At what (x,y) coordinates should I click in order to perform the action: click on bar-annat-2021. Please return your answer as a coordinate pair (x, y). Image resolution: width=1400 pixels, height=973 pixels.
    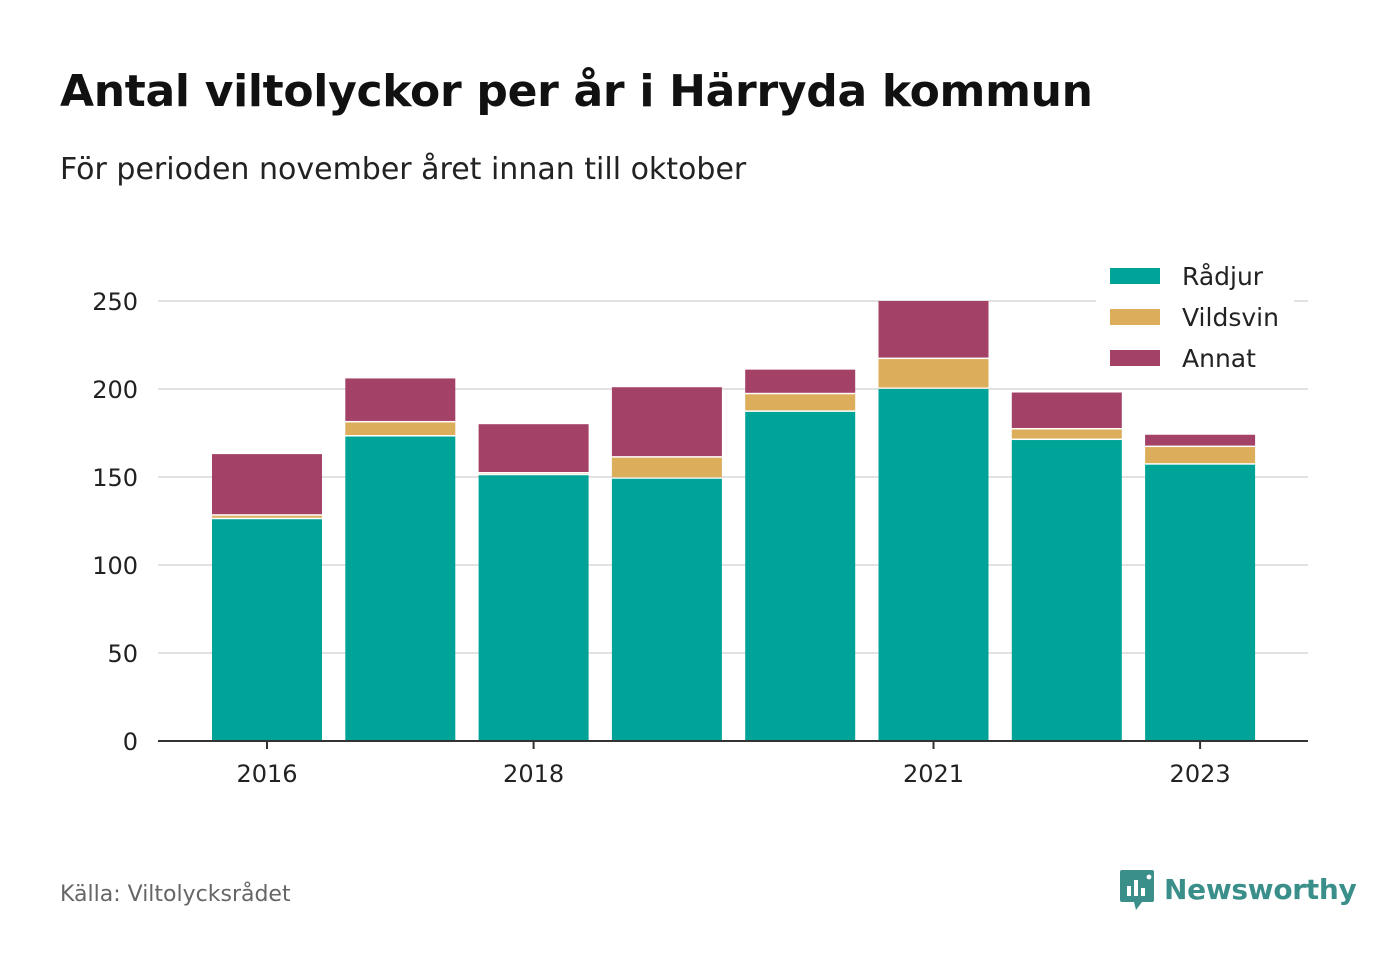
    Looking at the image, I should click on (933, 329).